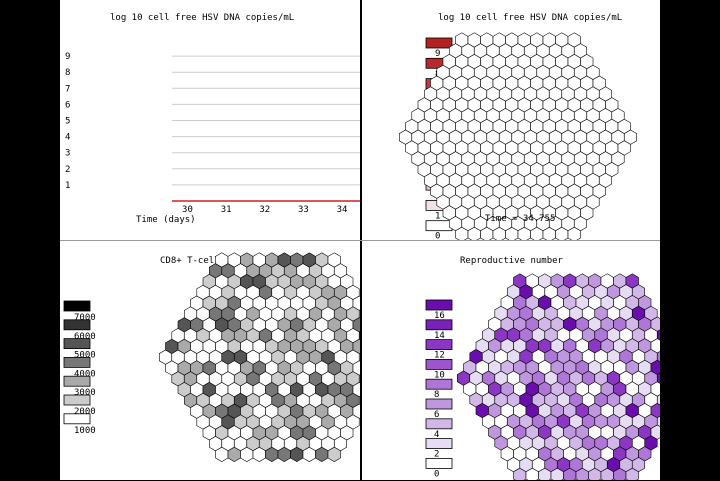 The width and height of the screenshot is (720, 481). I want to click on legend-label: 6, so click(436, 415).